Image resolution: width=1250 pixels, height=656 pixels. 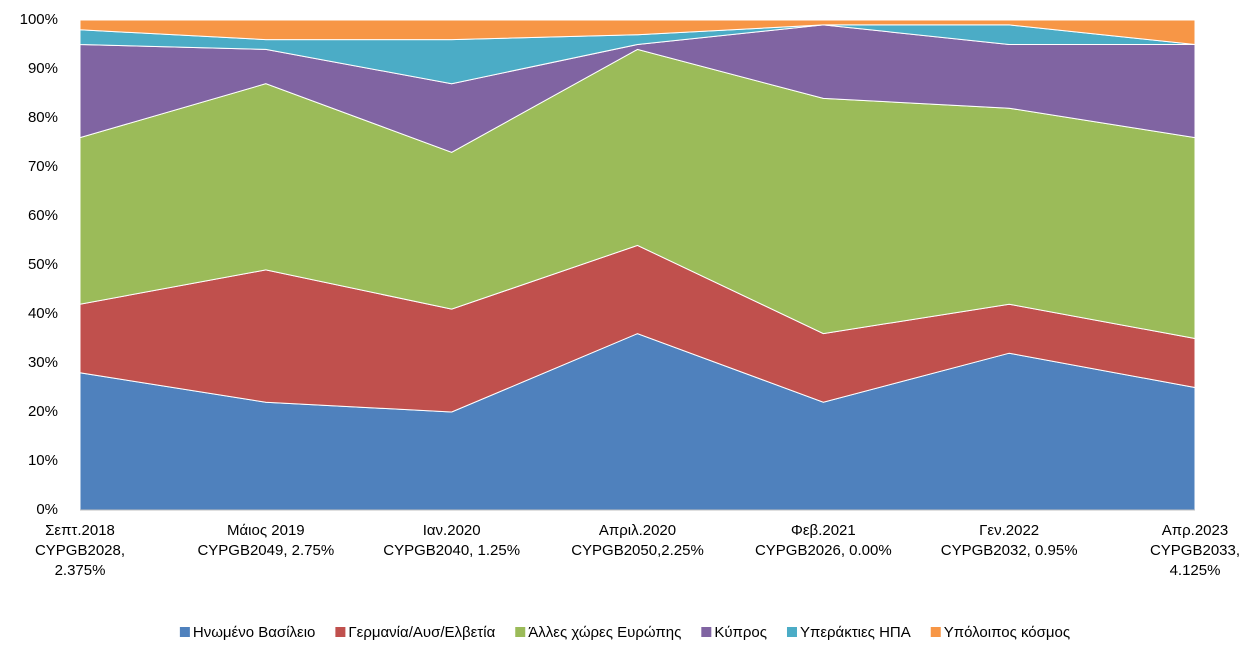 I want to click on x-tick-label-line: CYPGB2050,2.25%, so click(x=637, y=550).